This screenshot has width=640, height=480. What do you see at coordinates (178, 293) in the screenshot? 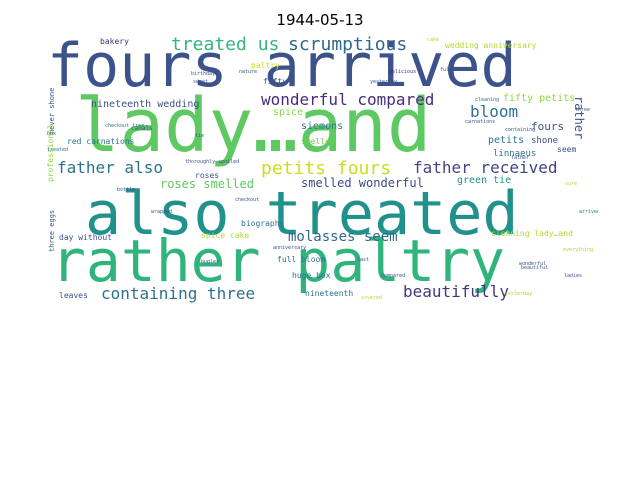
I see `cloud-word: containing three` at bounding box center [178, 293].